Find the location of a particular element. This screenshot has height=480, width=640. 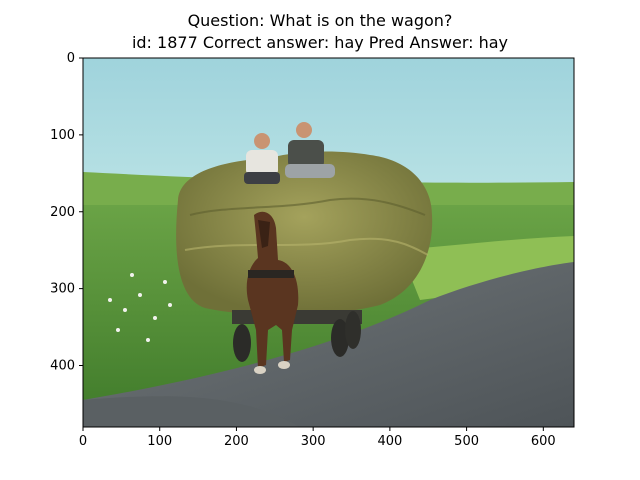

figure-title-question: Question: What is on the wagon? is located at coordinates (320, 20).